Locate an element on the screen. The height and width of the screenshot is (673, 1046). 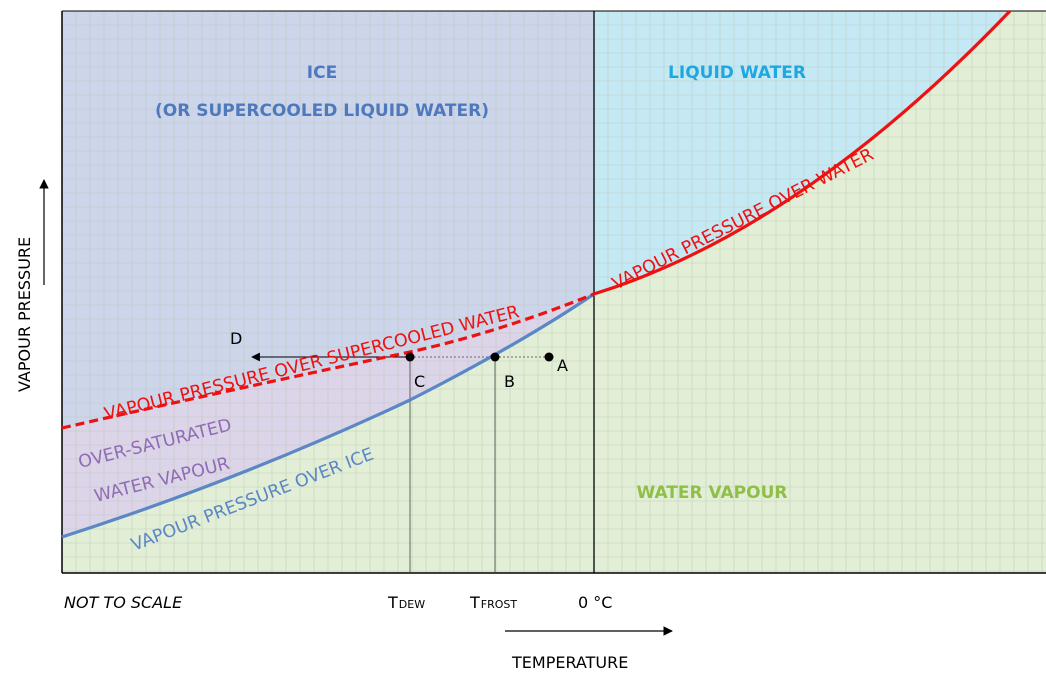
point-d-label: D is located at coordinates (236, 338).